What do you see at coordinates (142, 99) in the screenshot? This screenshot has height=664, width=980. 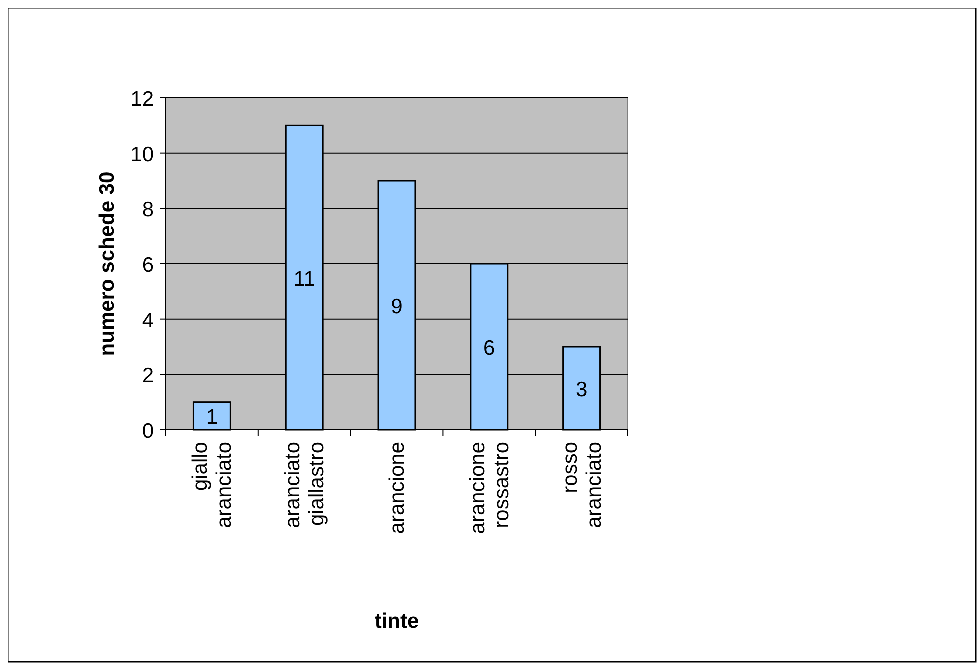 I see `y-tick-label: 12` at bounding box center [142, 99].